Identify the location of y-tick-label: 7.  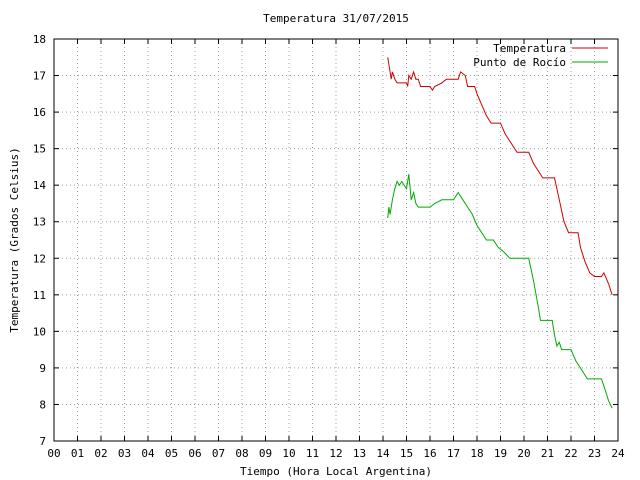
(42, 441).